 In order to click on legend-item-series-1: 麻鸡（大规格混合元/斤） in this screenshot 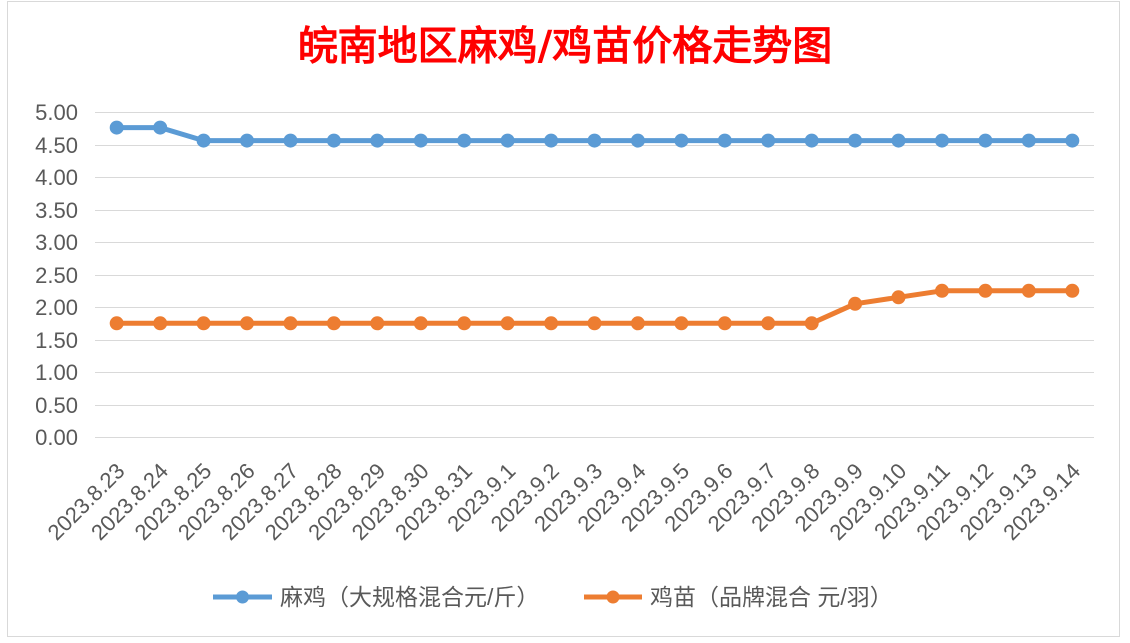, I will do `click(376, 597)`.